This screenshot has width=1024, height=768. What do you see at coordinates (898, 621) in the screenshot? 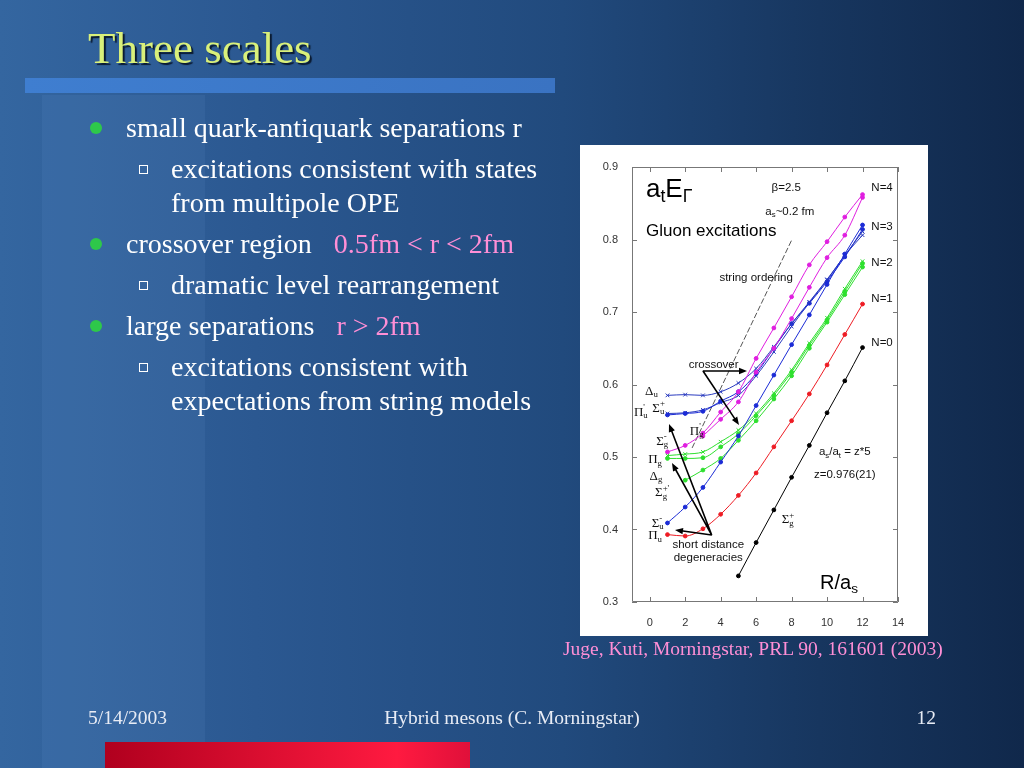
I see `x-tick-label: 14` at bounding box center [898, 621].